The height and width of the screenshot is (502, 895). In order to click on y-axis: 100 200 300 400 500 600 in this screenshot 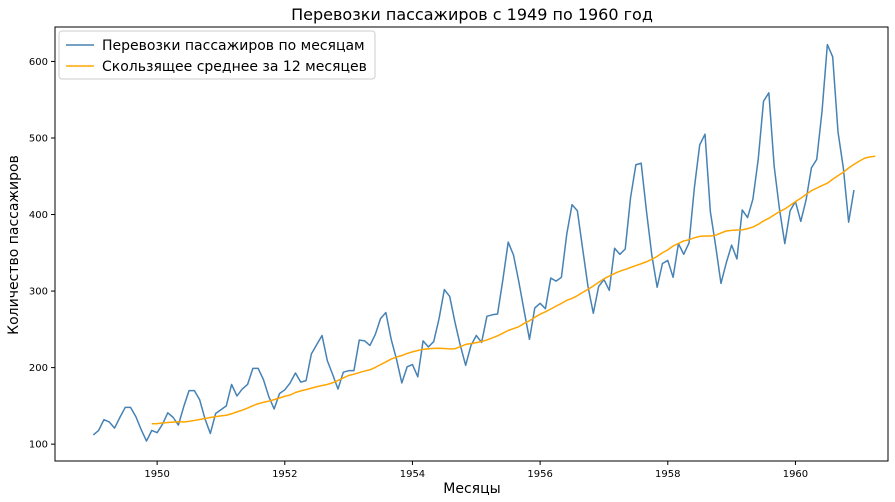, I will do `click(42, 254)`.